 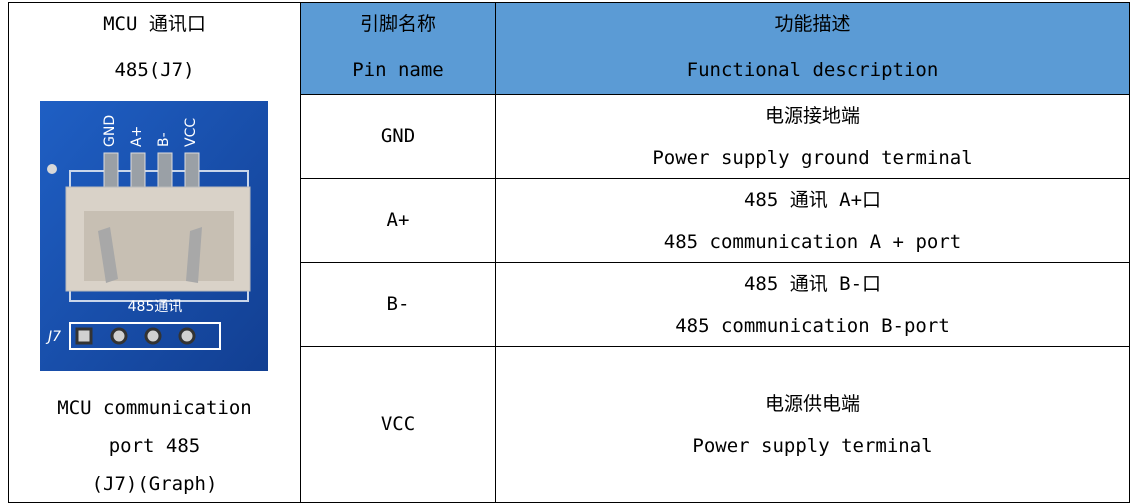 I want to click on pin-label: VCC, so click(x=191, y=132).